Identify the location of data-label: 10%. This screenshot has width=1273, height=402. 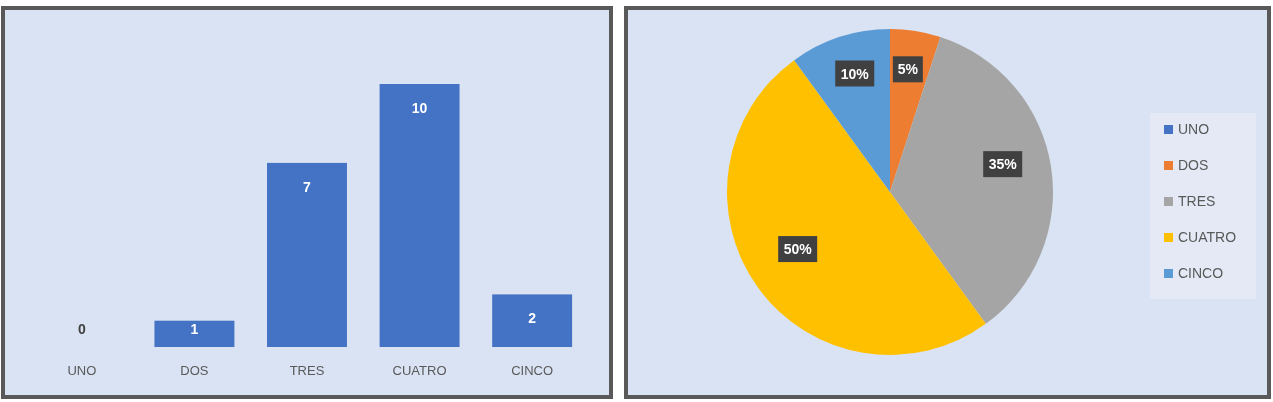
(855, 73).